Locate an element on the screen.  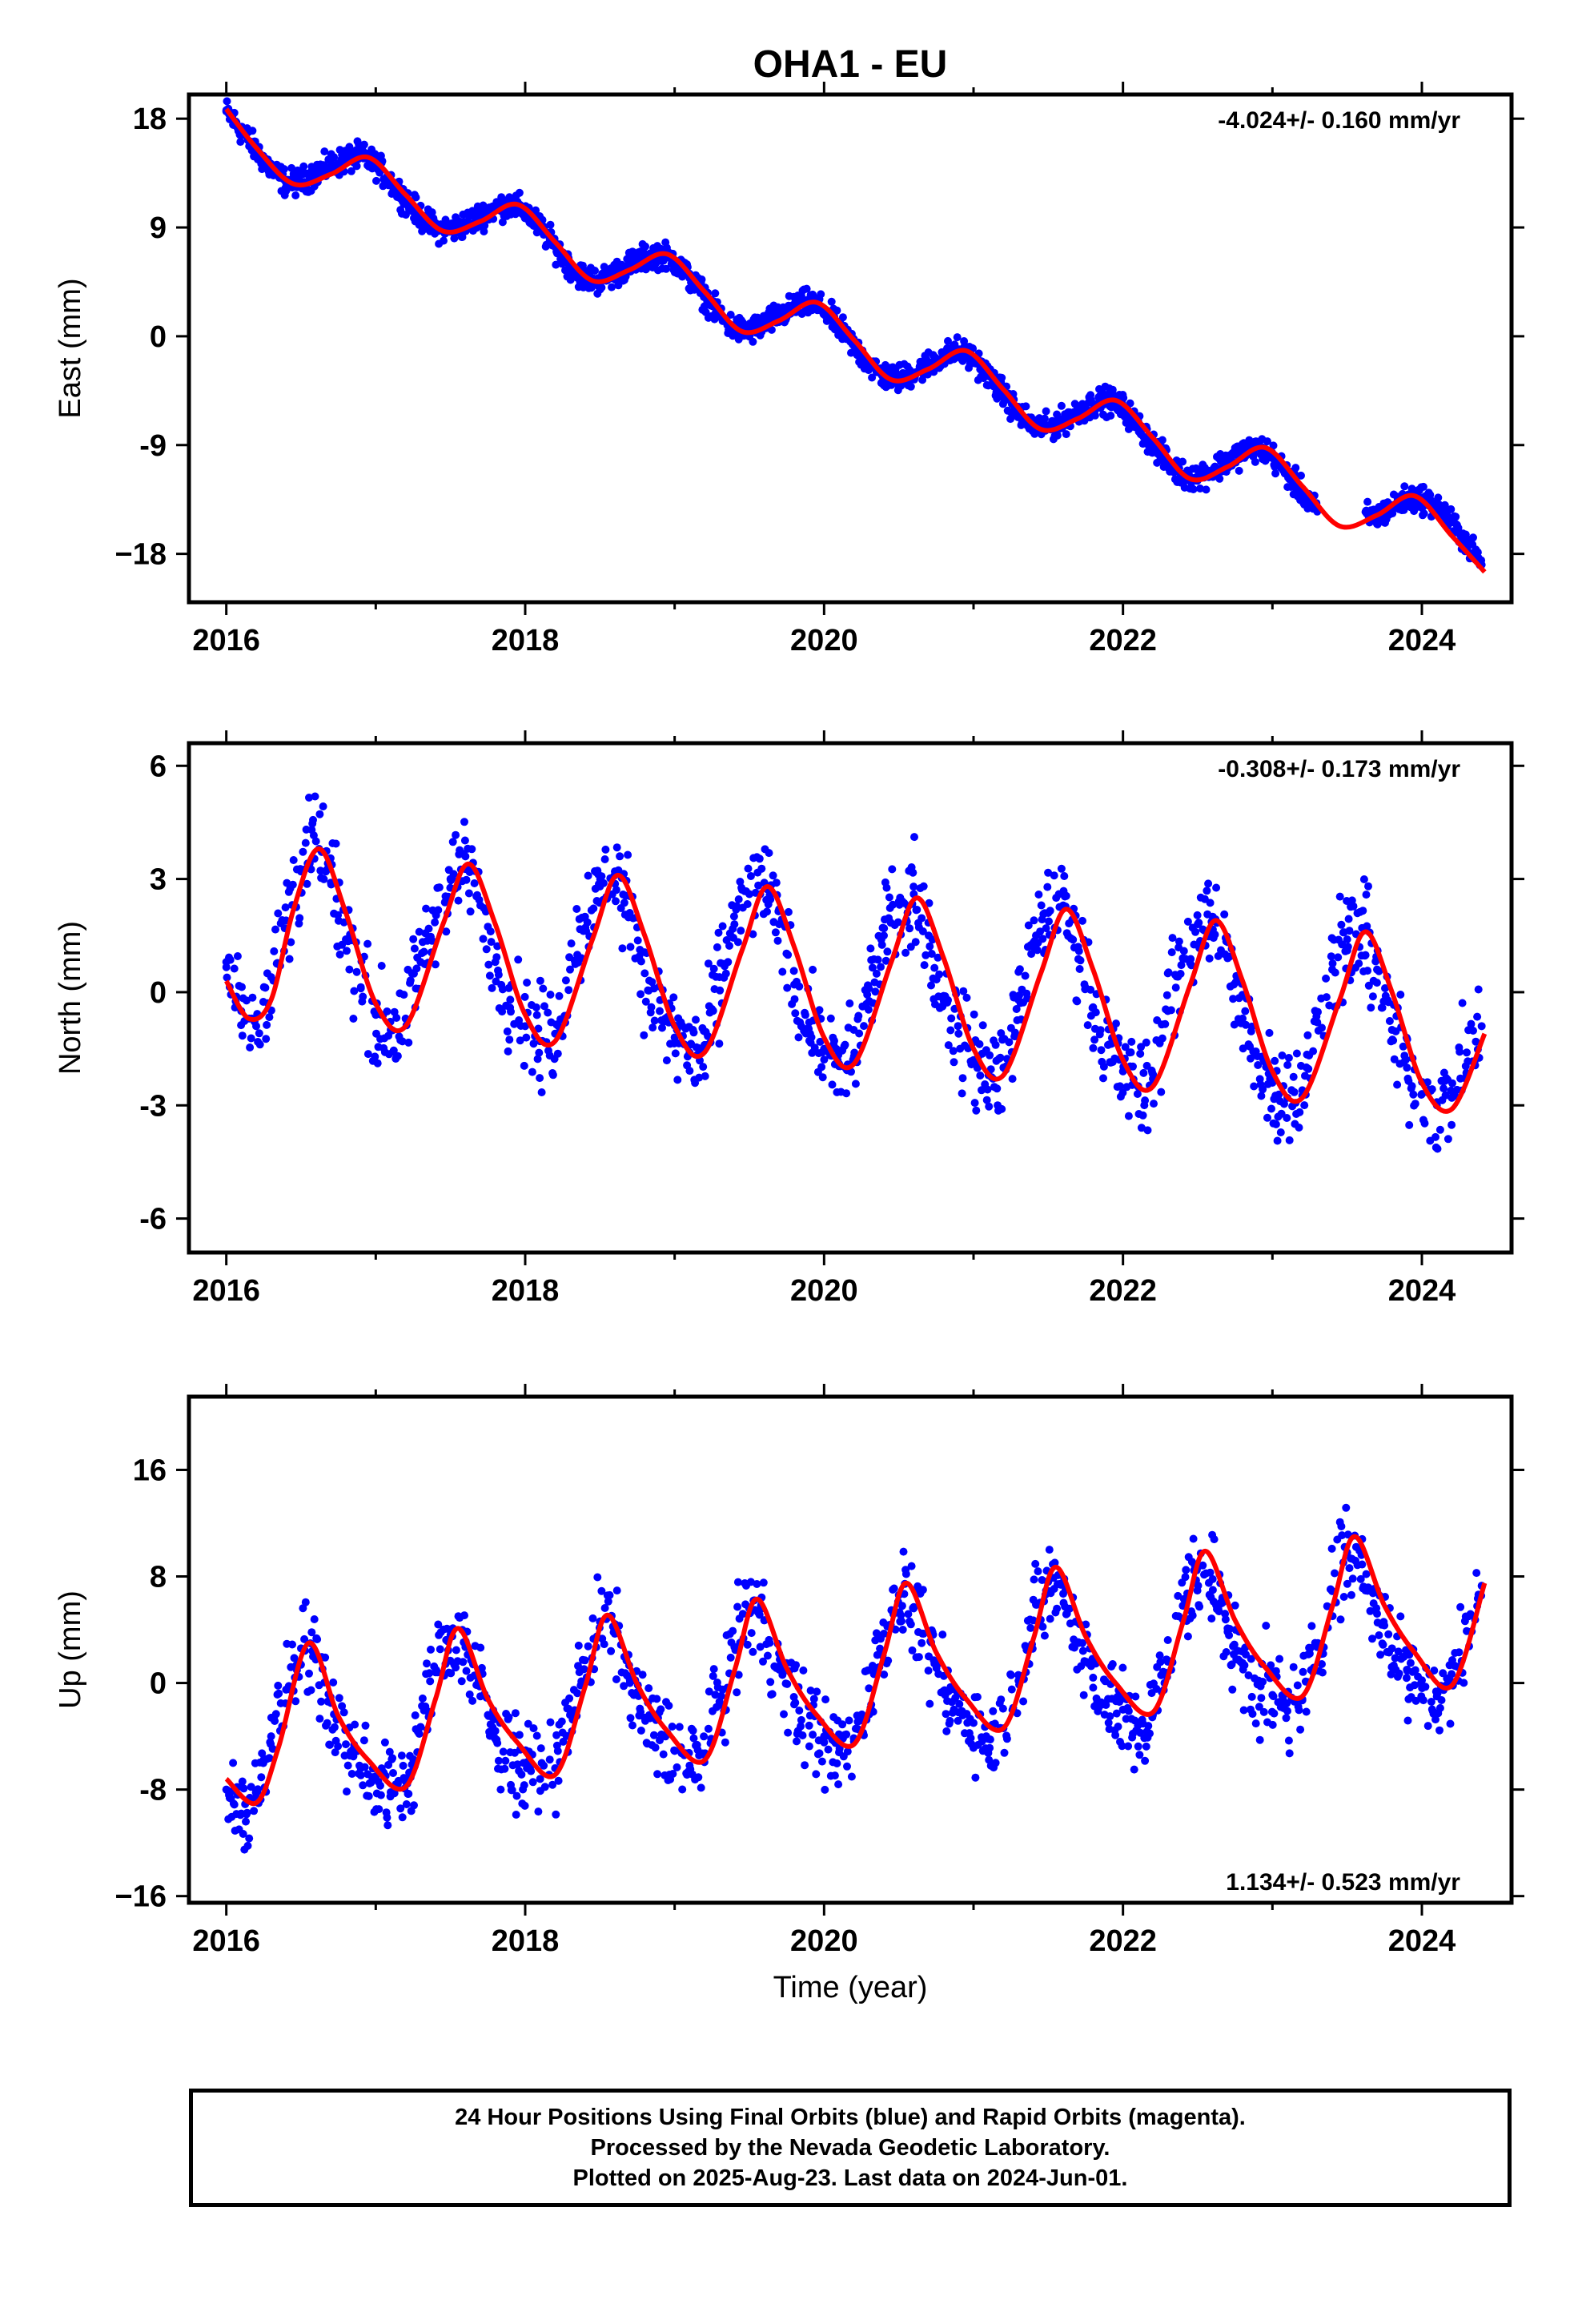
north-ytick-label: 0 is located at coordinates (158, 993).